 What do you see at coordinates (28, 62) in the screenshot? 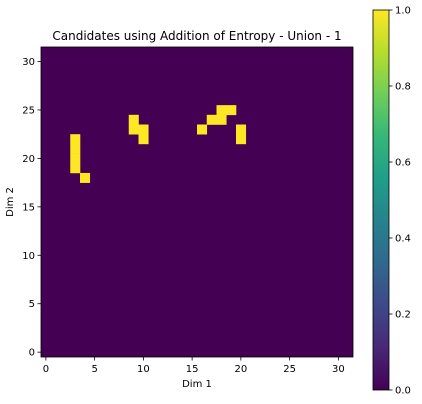
I see `y-tick-label: 30` at bounding box center [28, 62].